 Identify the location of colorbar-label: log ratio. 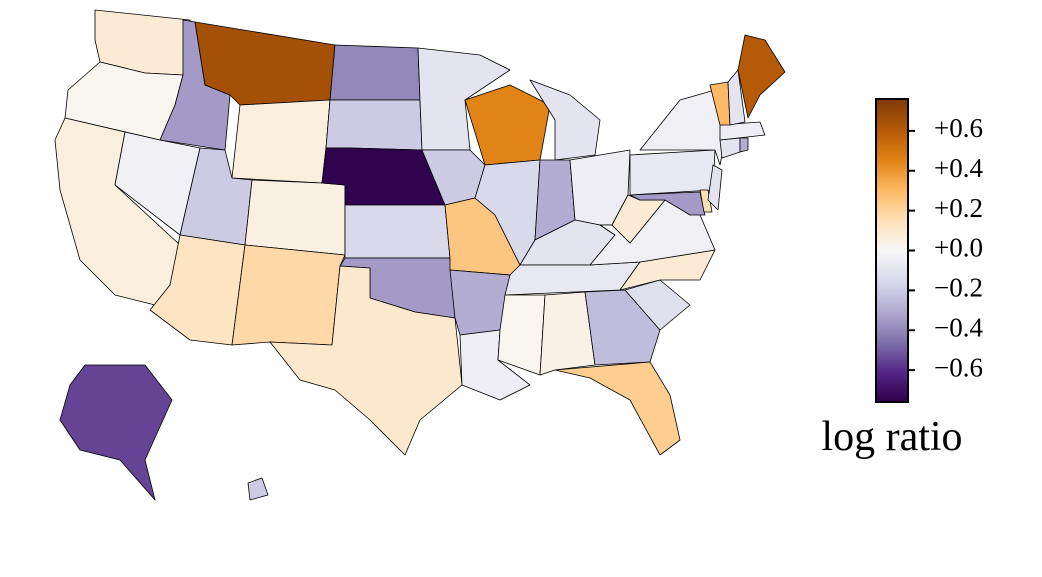
(891, 437).